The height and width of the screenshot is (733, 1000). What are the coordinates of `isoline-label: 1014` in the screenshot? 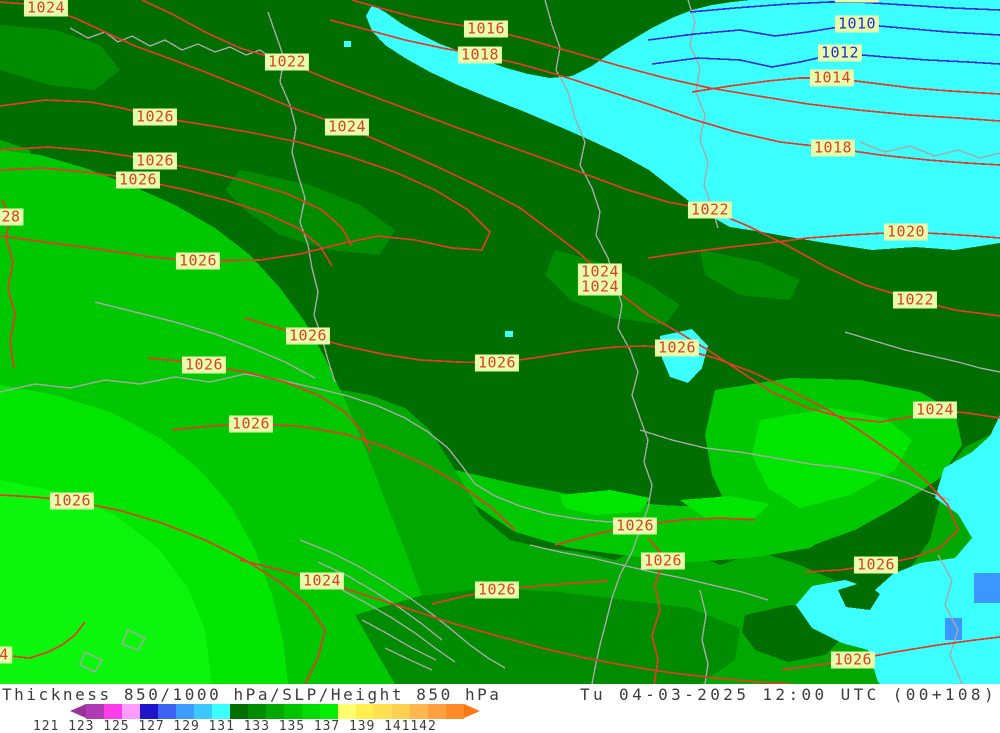 It's located at (832, 78).